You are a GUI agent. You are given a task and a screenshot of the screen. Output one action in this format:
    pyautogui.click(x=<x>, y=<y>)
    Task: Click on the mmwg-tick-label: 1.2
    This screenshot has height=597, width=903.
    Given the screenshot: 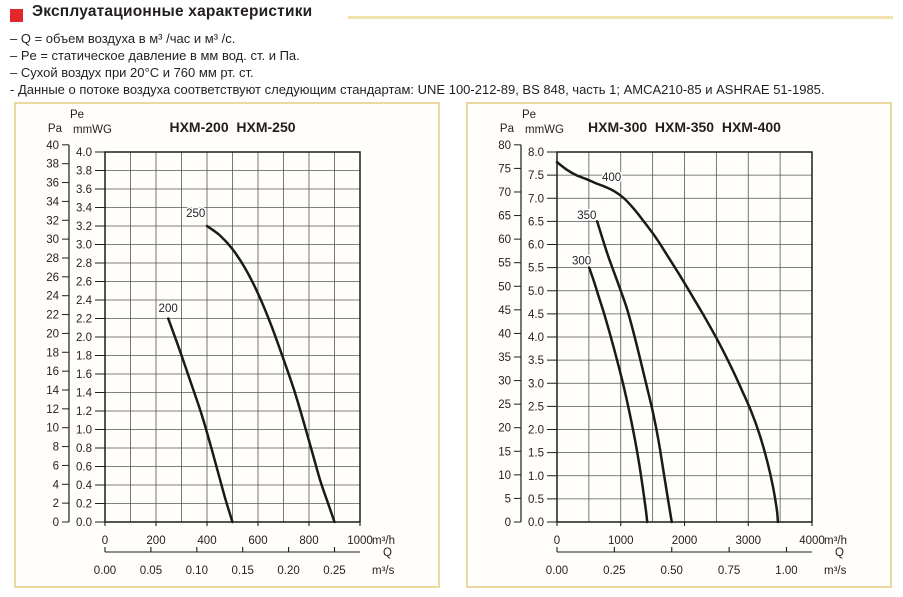 What is the action you would take?
    pyautogui.click(x=84, y=412)
    